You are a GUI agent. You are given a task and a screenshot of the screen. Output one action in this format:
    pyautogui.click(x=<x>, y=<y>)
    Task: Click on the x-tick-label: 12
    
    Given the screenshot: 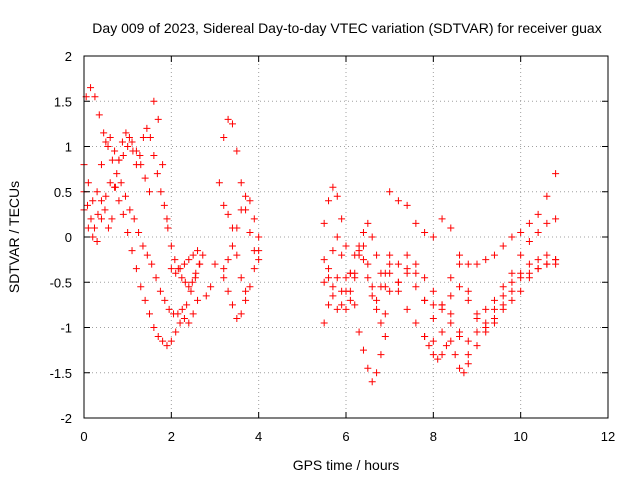 What is the action you would take?
    pyautogui.click(x=608, y=436)
    